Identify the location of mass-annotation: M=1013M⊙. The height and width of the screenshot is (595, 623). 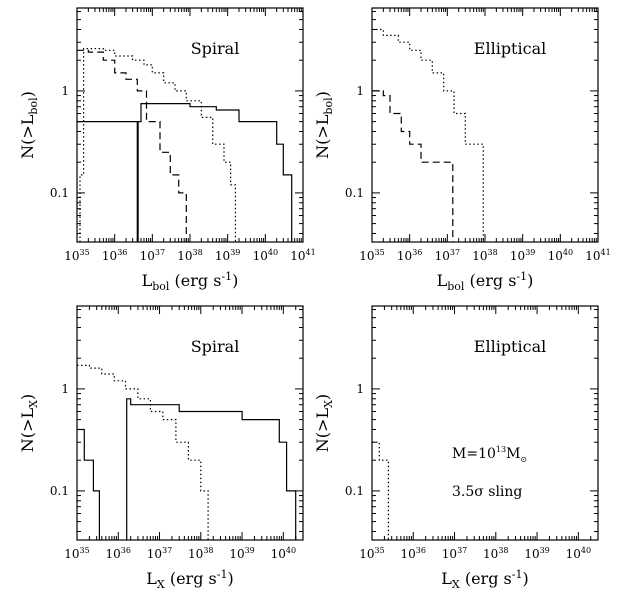
(489, 454).